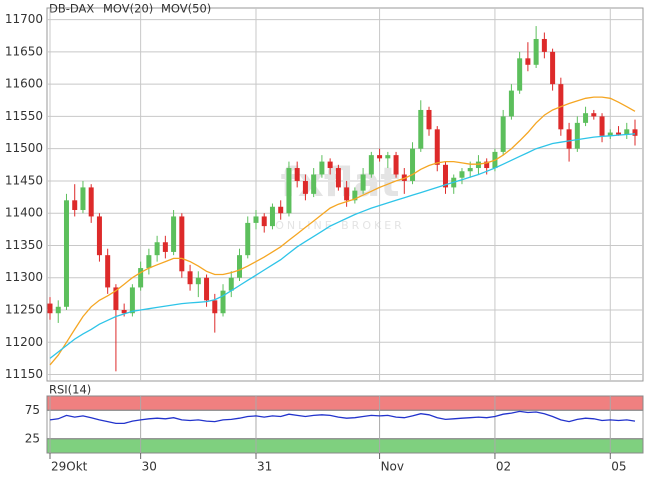  What do you see at coordinates (149, 467) in the screenshot?
I see `x-tick-label: 30` at bounding box center [149, 467].